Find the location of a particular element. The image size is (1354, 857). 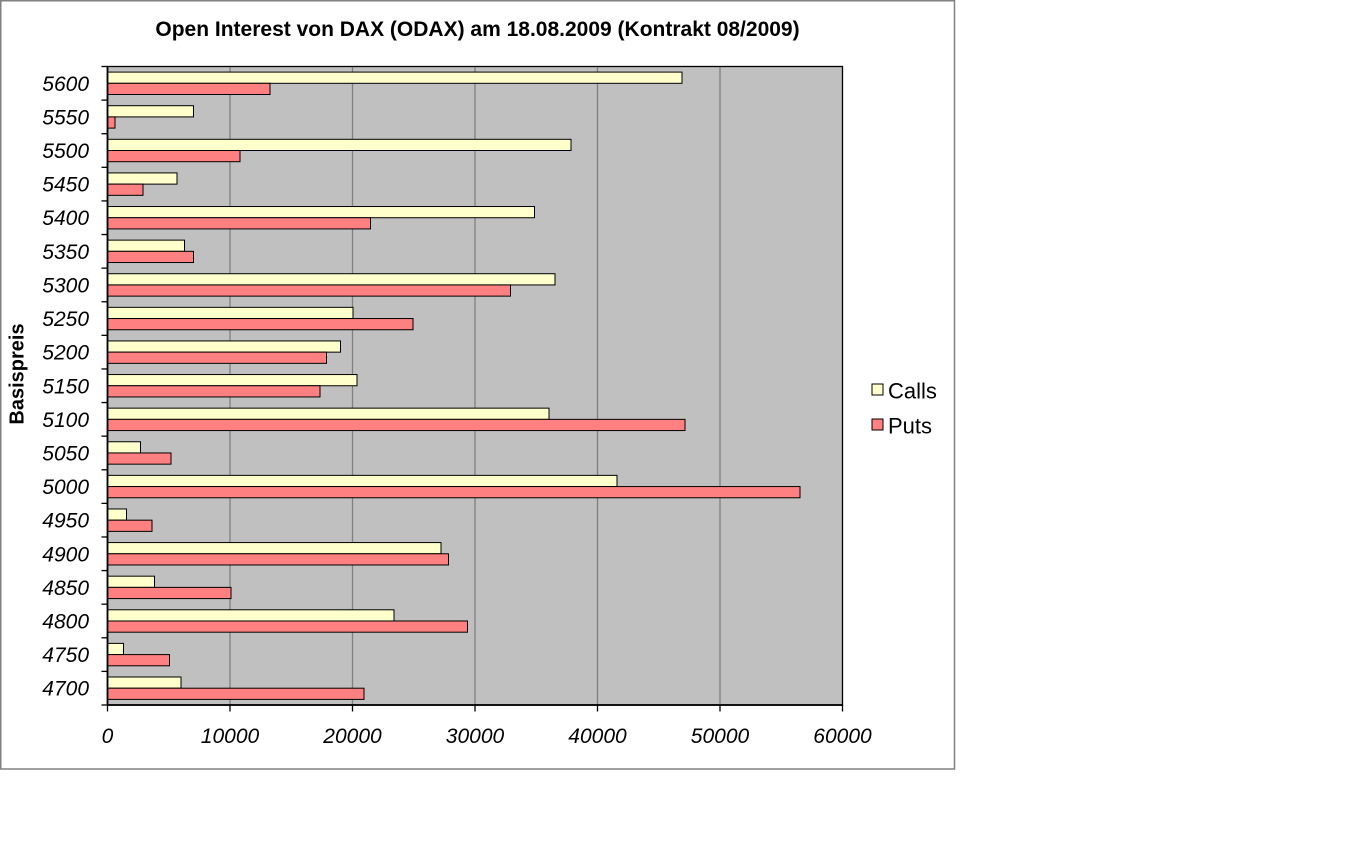

svg-text: 5400 is located at coordinates (65, 218).